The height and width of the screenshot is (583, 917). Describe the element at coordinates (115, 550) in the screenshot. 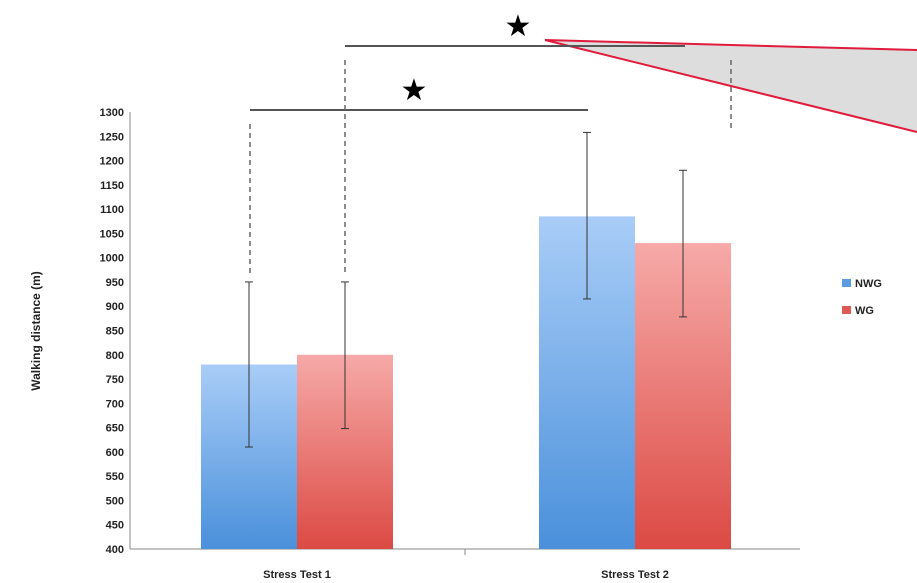

I see `y-tick-label: 400` at that location.